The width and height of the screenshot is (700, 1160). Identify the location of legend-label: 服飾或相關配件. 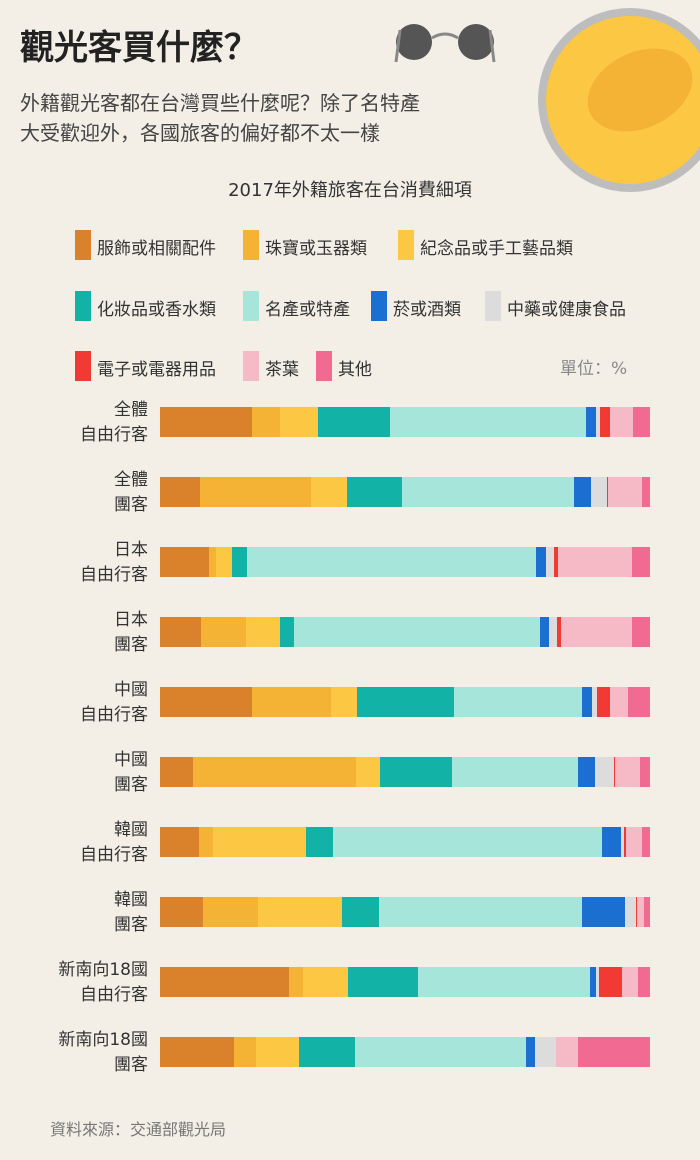
(156, 249).